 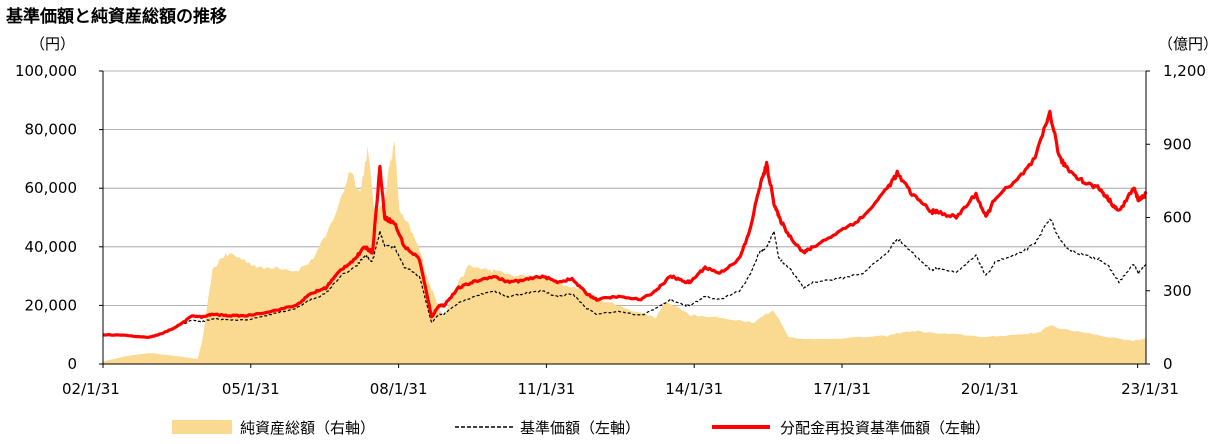 What do you see at coordinates (885, 428) in the screenshot?
I see `legend-label-reinvested-nav: 分配金再投資基準価額（左軸）` at bounding box center [885, 428].